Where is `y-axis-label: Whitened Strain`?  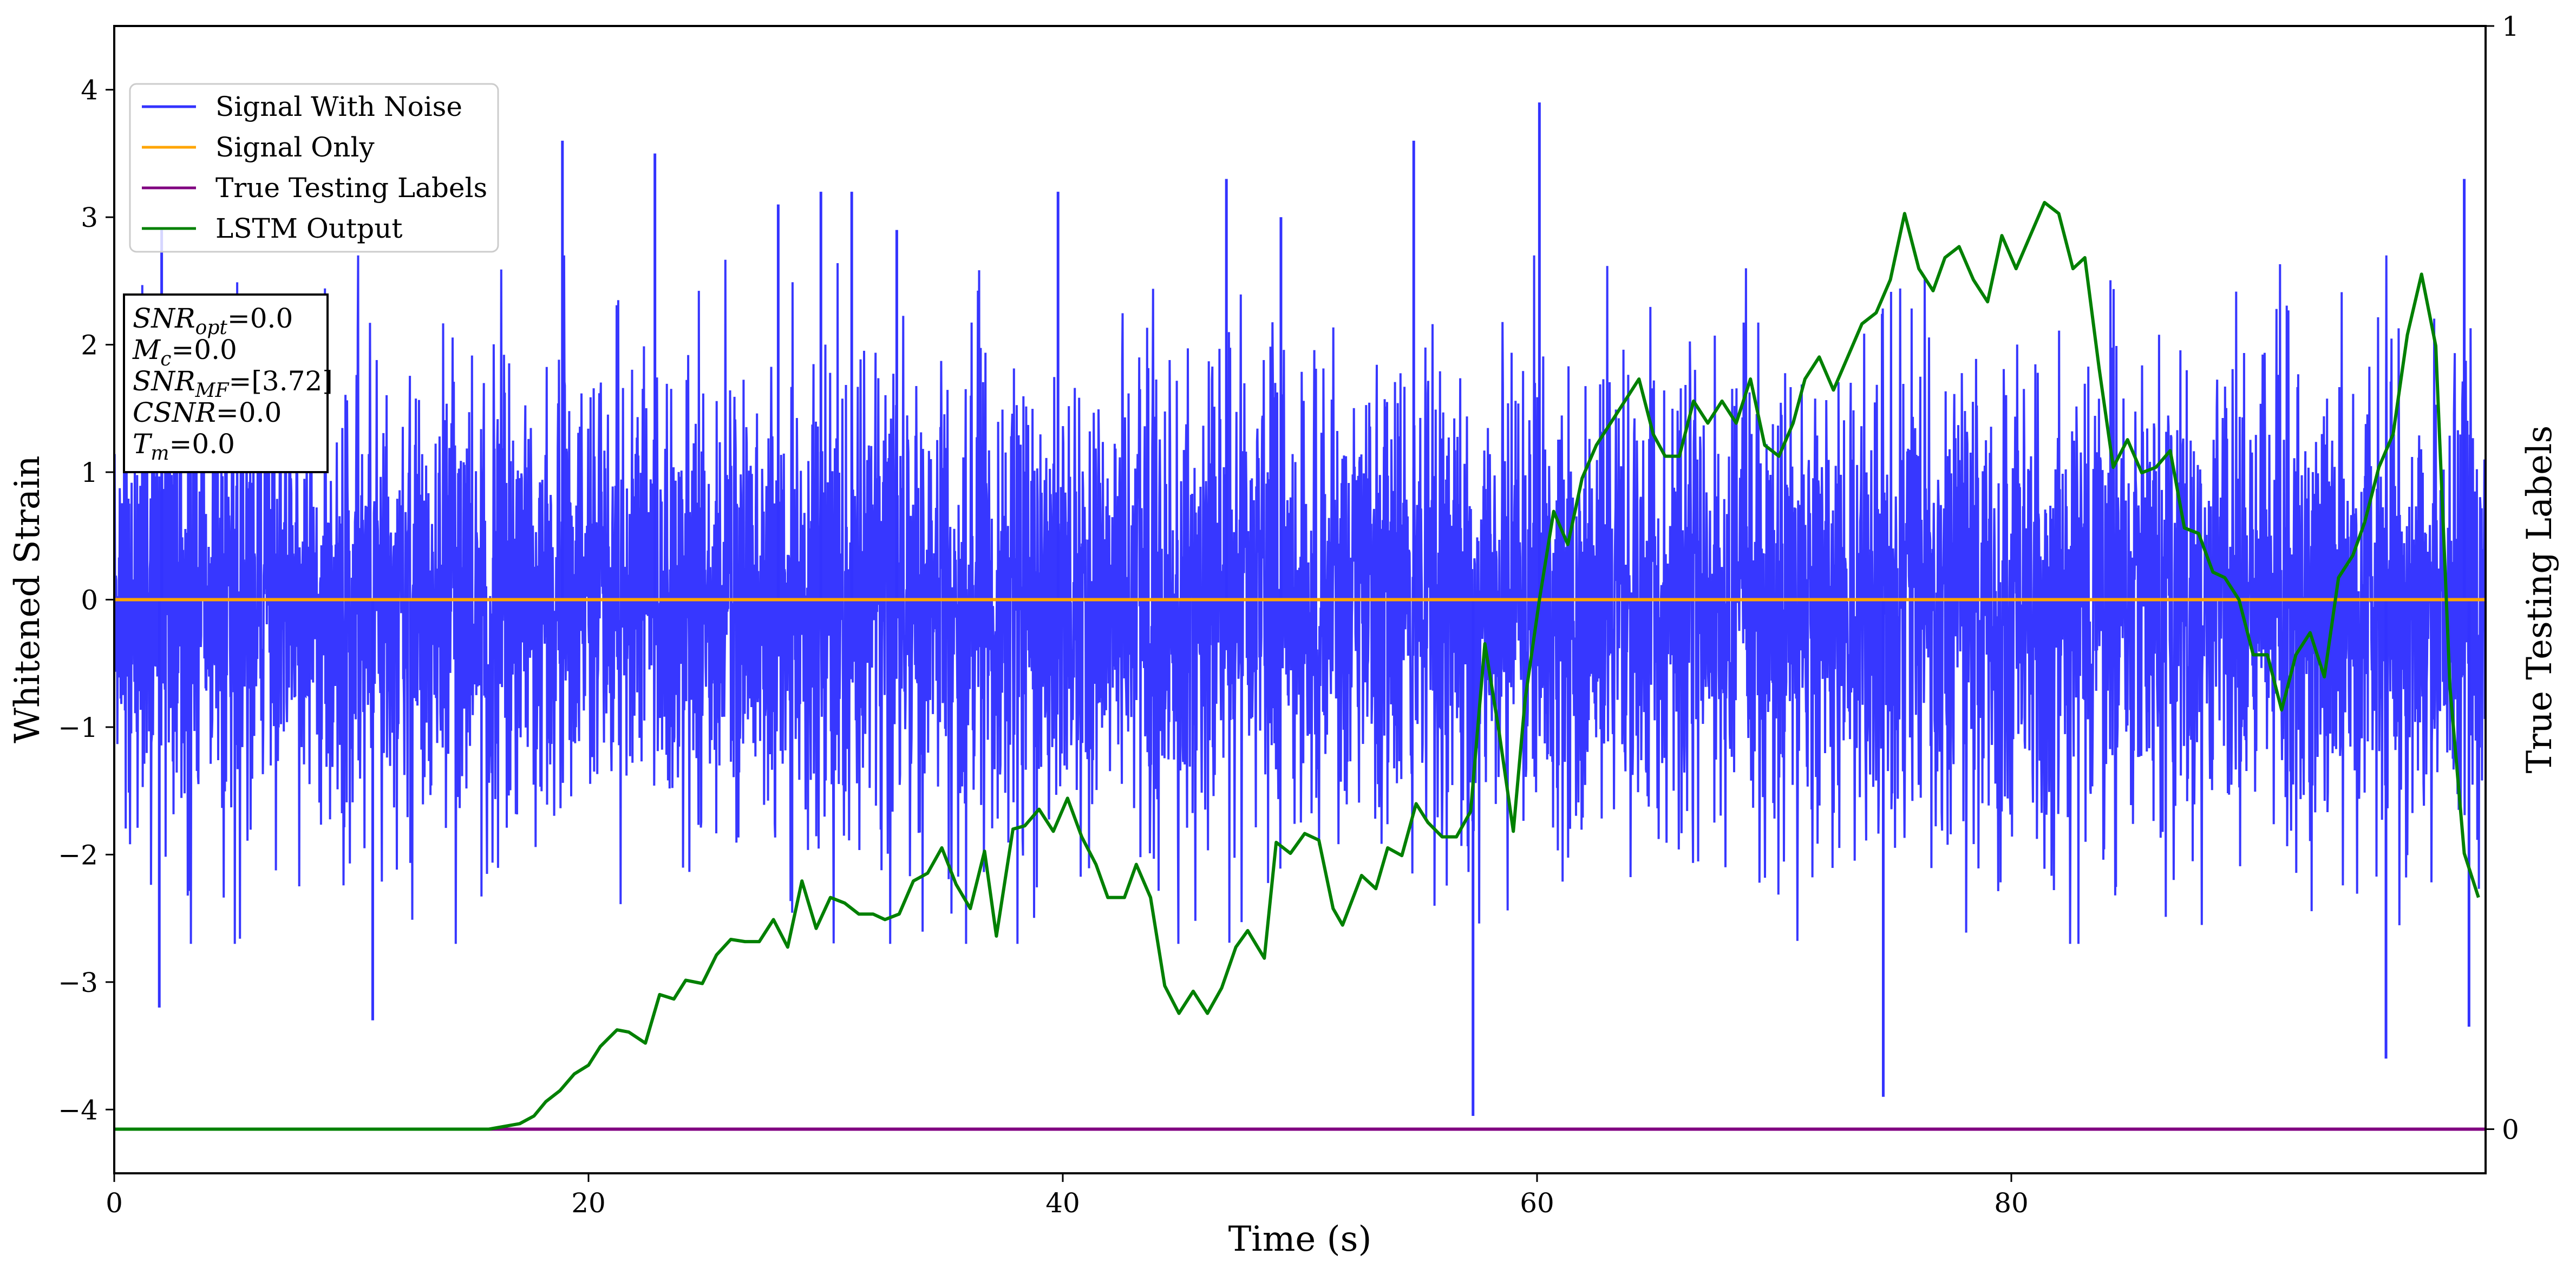 y-axis-label: Whitened Strain is located at coordinates (28, 599).